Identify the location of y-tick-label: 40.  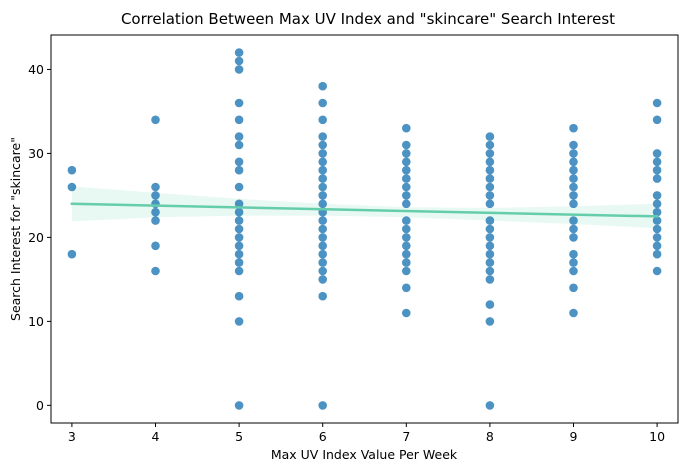
(36, 69).